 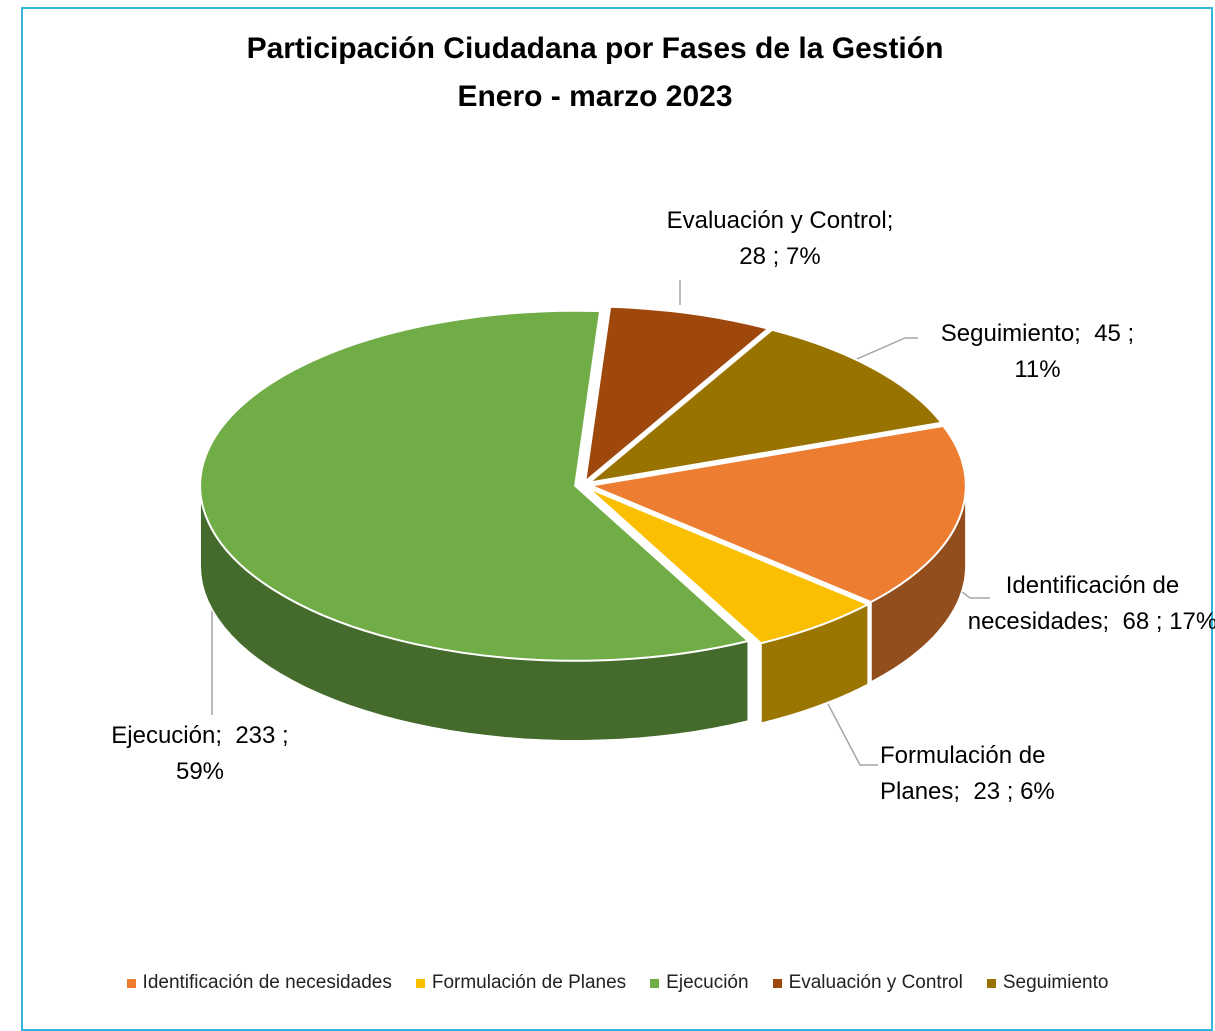 I want to click on chart-subtitle: Enero - marzo 2023, so click(x=595, y=96).